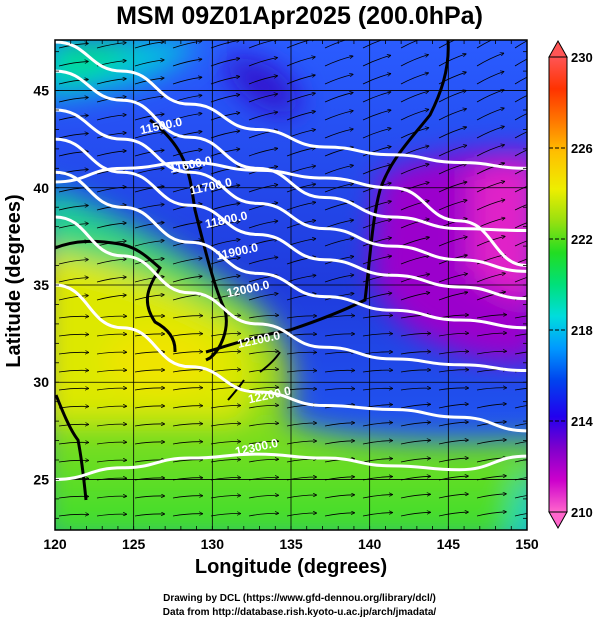 Image resolution: width=599 pixels, height=625 pixels. What do you see at coordinates (213, 544) in the screenshot?
I see `x-tick-label: 130` at bounding box center [213, 544].